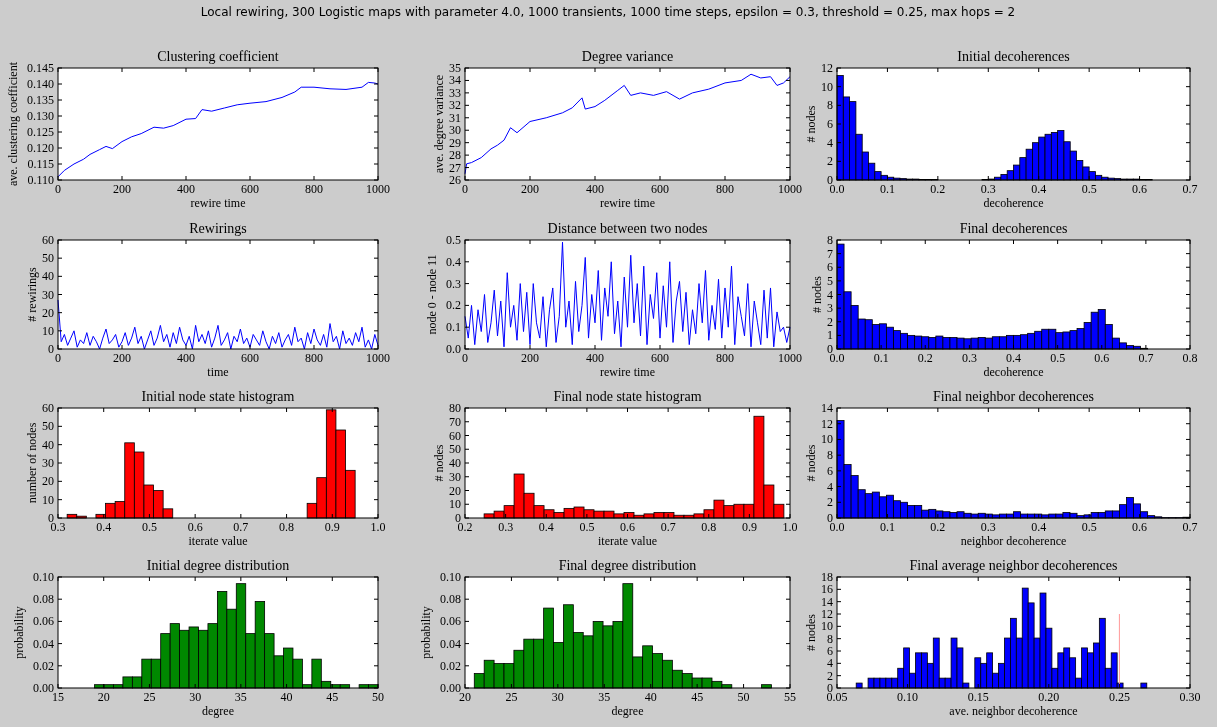  Describe the element at coordinates (453, 283) in the screenshot. I see `y-tick-label: 0.3` at that location.